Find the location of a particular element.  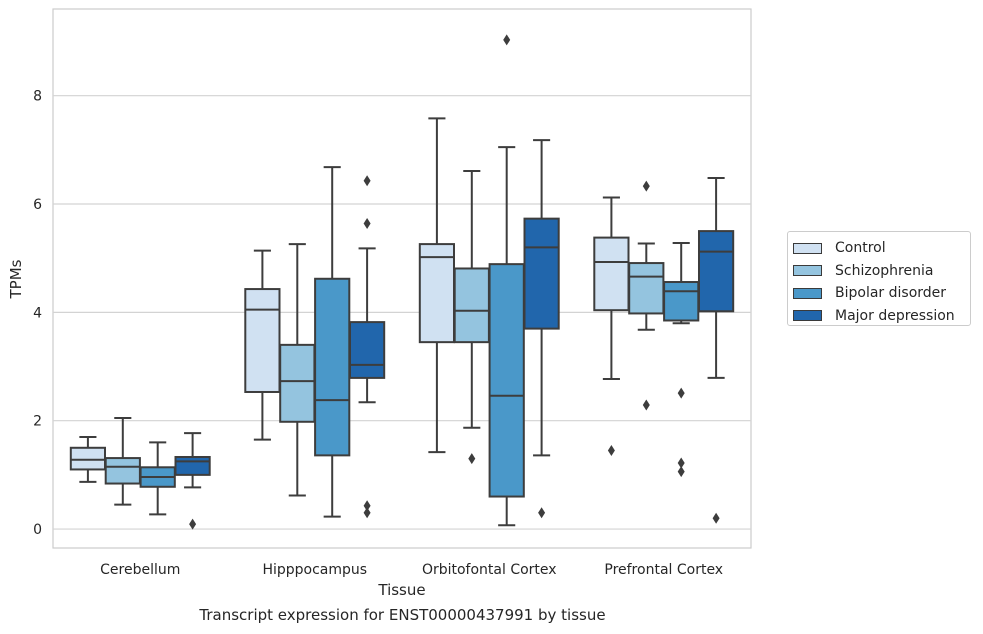

x-tick-label: Prefrontal Cortex is located at coordinates (663, 570).